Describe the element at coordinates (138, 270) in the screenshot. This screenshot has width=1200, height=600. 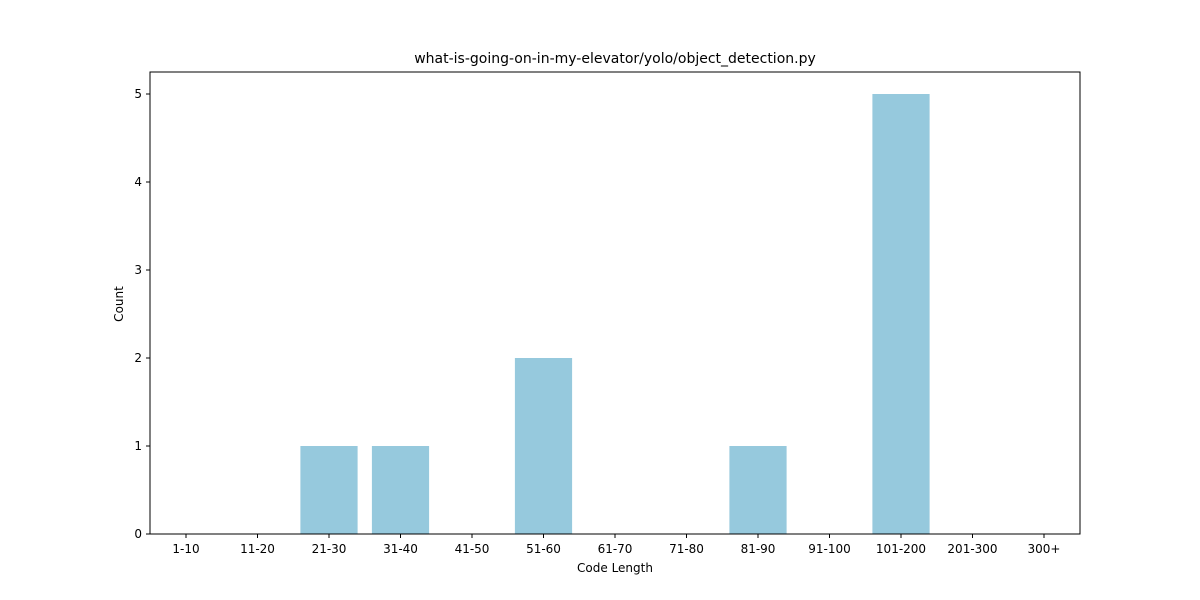
I see `y-tick-label: 3` at that location.